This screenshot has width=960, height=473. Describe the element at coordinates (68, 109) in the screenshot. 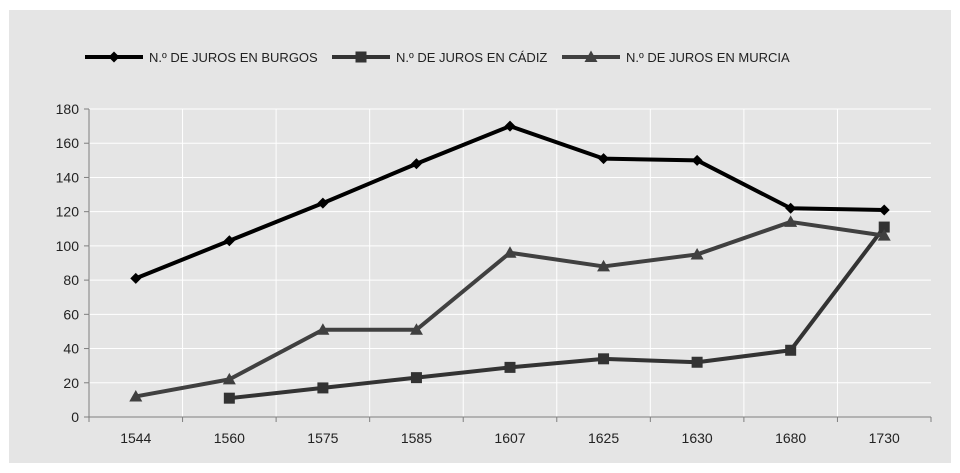

I see `y-tick-label: 180` at that location.